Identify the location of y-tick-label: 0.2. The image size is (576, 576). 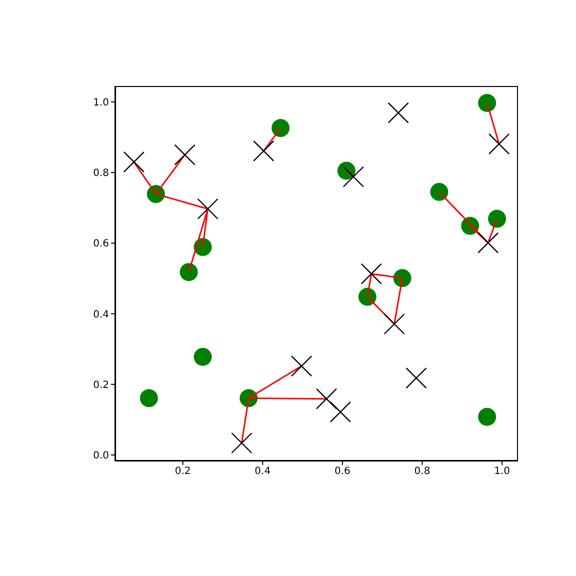
(101, 385).